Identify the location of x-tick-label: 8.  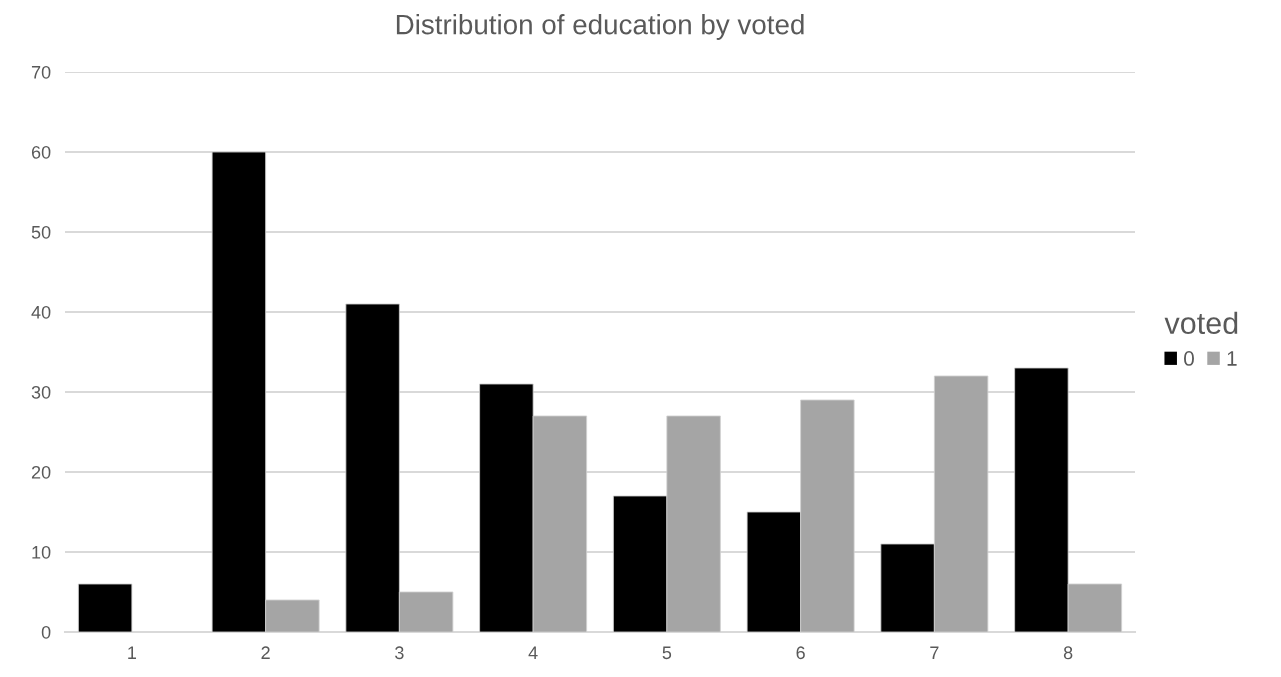
(1068, 653).